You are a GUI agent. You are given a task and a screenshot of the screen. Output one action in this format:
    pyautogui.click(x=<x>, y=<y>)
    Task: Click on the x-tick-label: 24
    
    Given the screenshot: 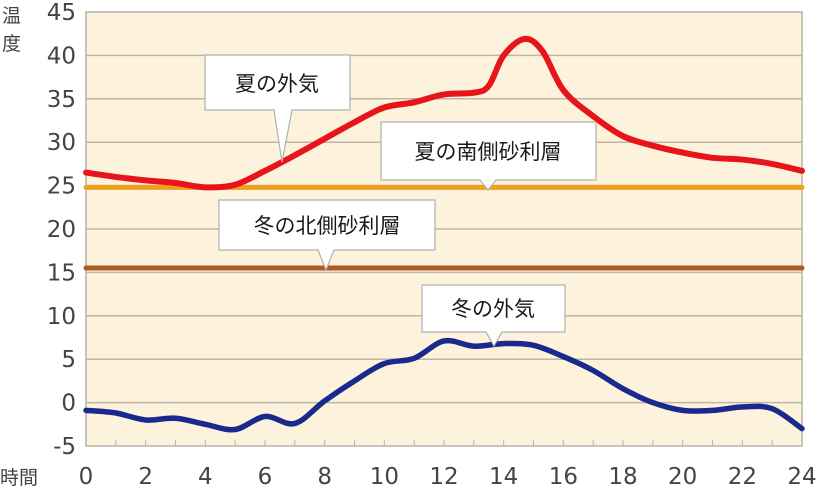 What is the action you would take?
    pyautogui.click(x=801, y=477)
    